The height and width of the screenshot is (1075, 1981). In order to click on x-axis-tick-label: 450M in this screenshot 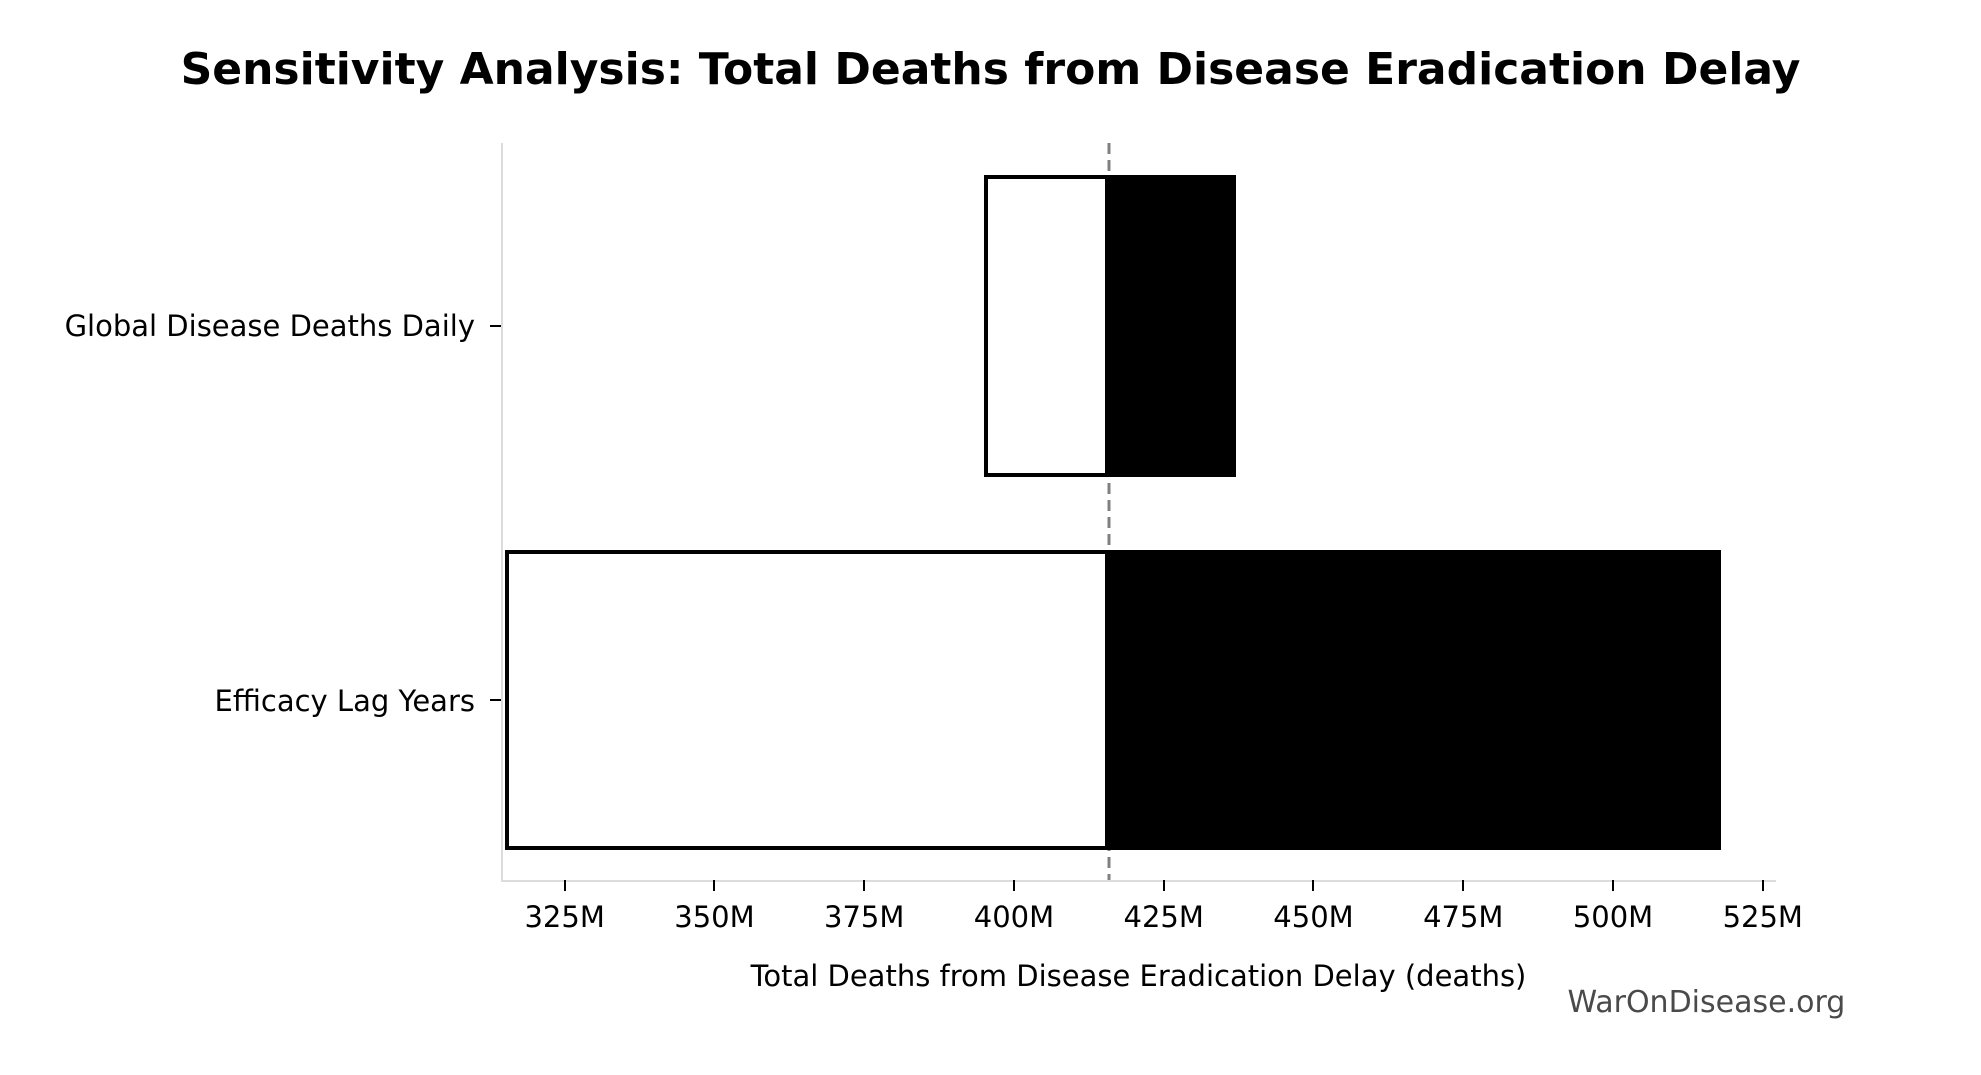, I will do `click(1313, 916)`.